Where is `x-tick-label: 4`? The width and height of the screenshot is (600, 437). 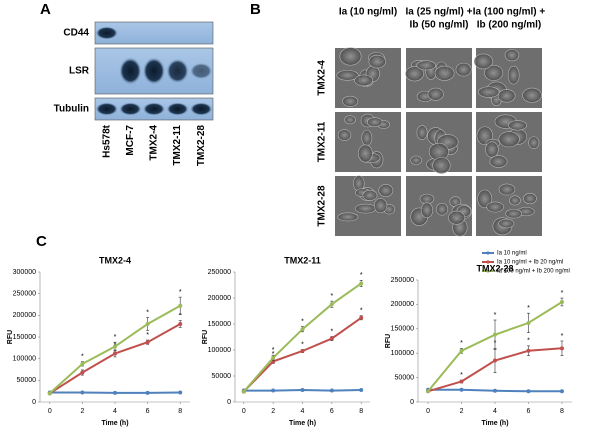 x-tick-label: 4 is located at coordinates (303, 411).